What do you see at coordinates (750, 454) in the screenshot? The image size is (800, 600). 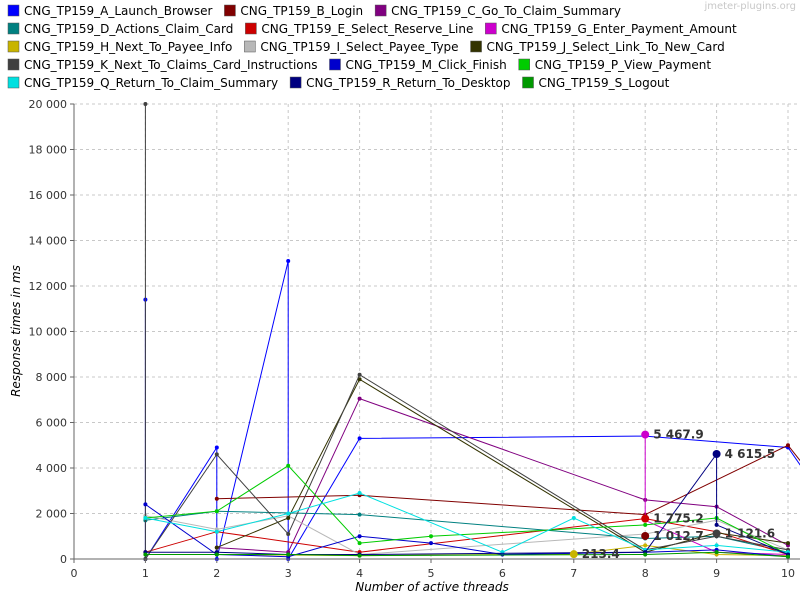 I see `callout-label: 4 615.5` at bounding box center [750, 454].